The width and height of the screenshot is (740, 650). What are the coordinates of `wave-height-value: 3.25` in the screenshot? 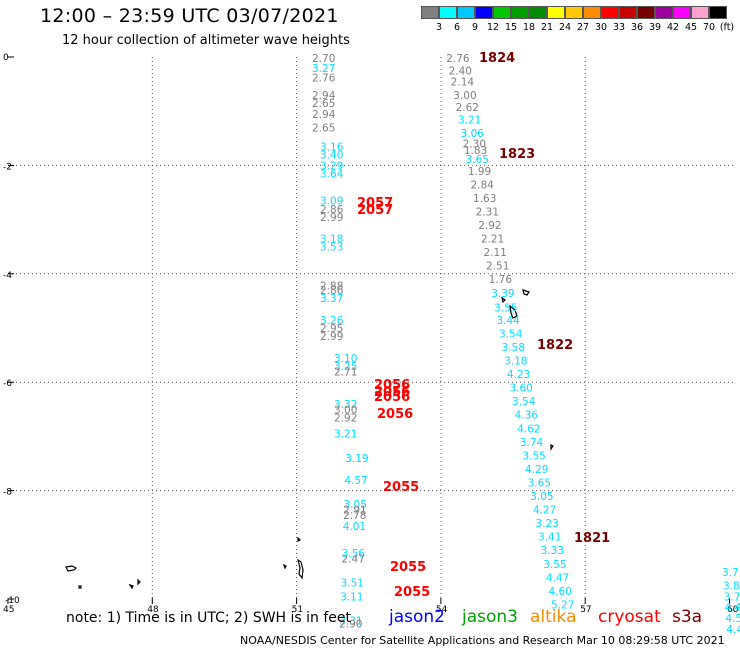 It's located at (345, 367).